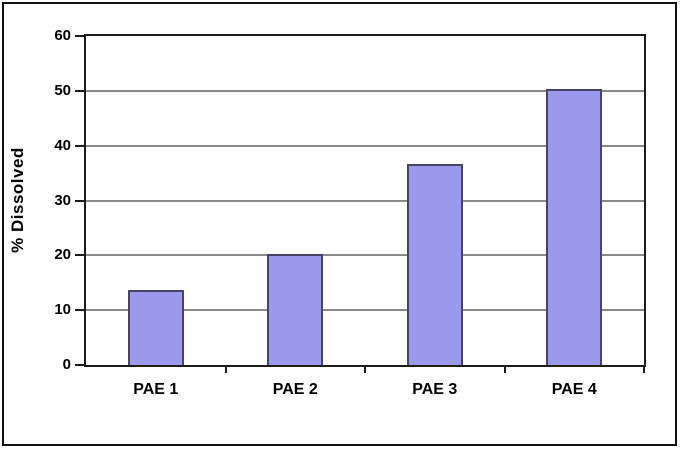  What do you see at coordinates (66, 364) in the screenshot?
I see `y-tick-label-0: 0` at bounding box center [66, 364].